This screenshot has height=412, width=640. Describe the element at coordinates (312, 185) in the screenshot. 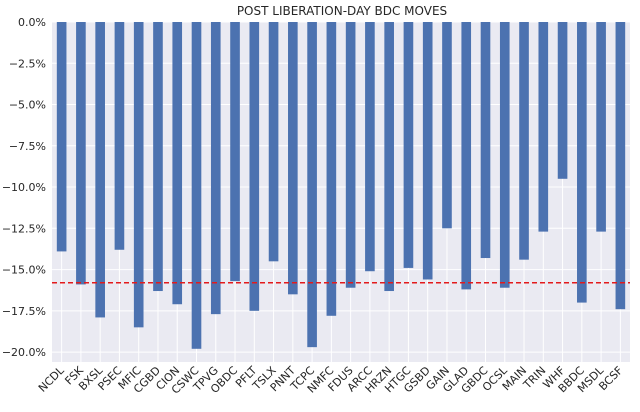

I see `bar-tcpc` at that location.